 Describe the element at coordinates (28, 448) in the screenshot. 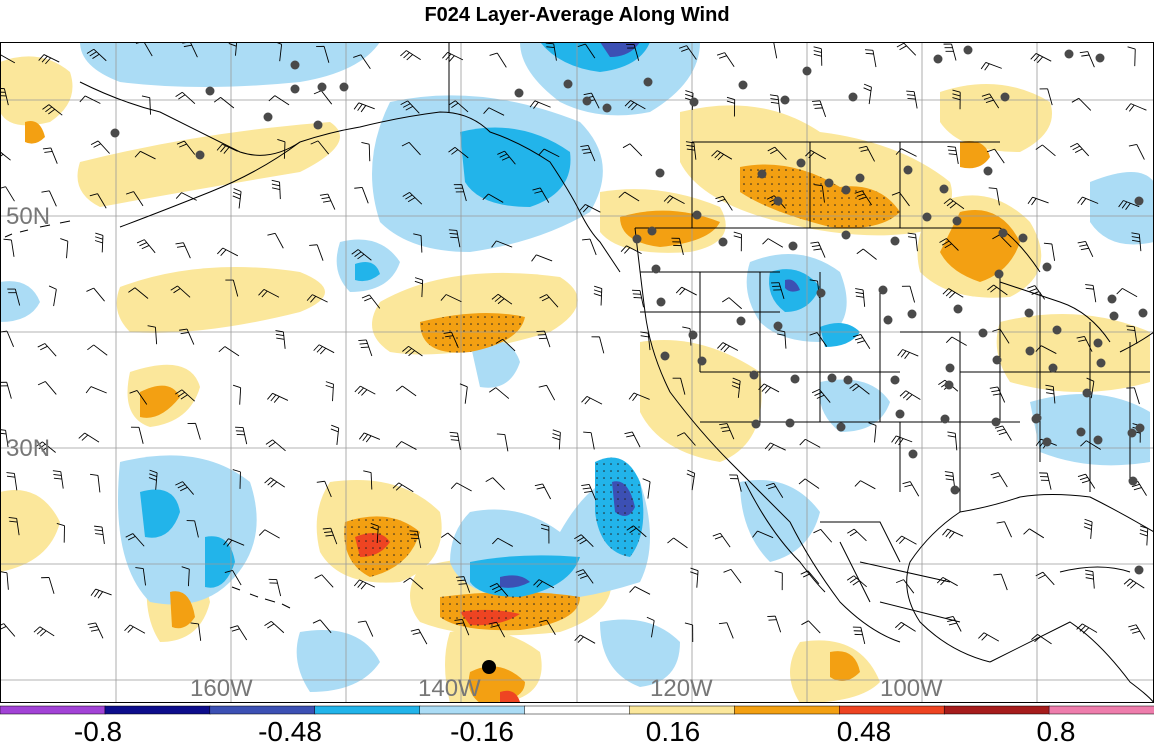

I see `lat-label: 30N` at that location.